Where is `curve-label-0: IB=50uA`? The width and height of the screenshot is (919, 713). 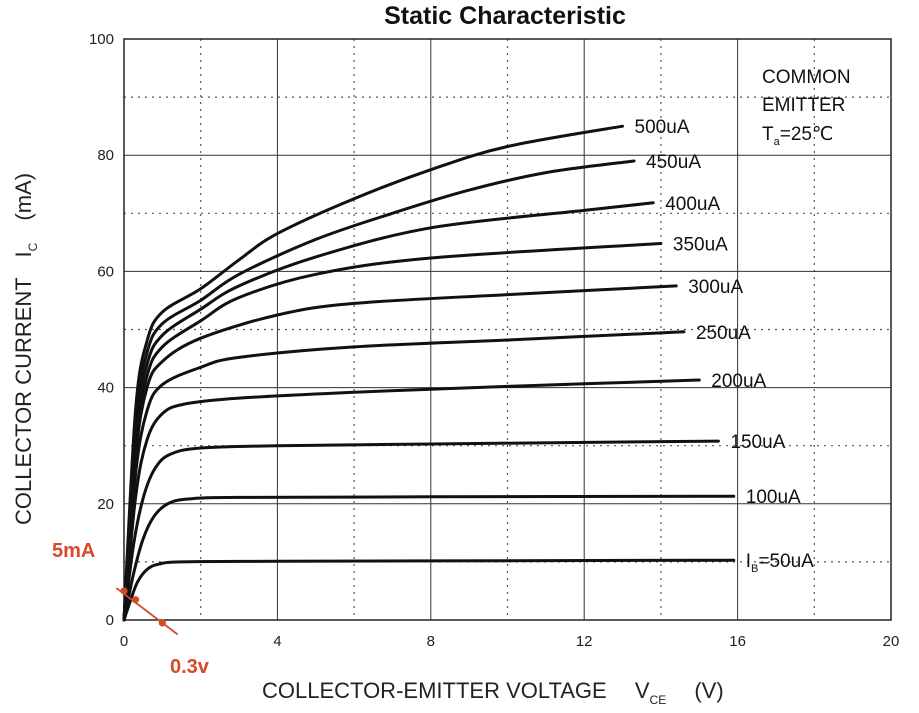
curve-label-0: IB=50uA is located at coordinates (780, 563).